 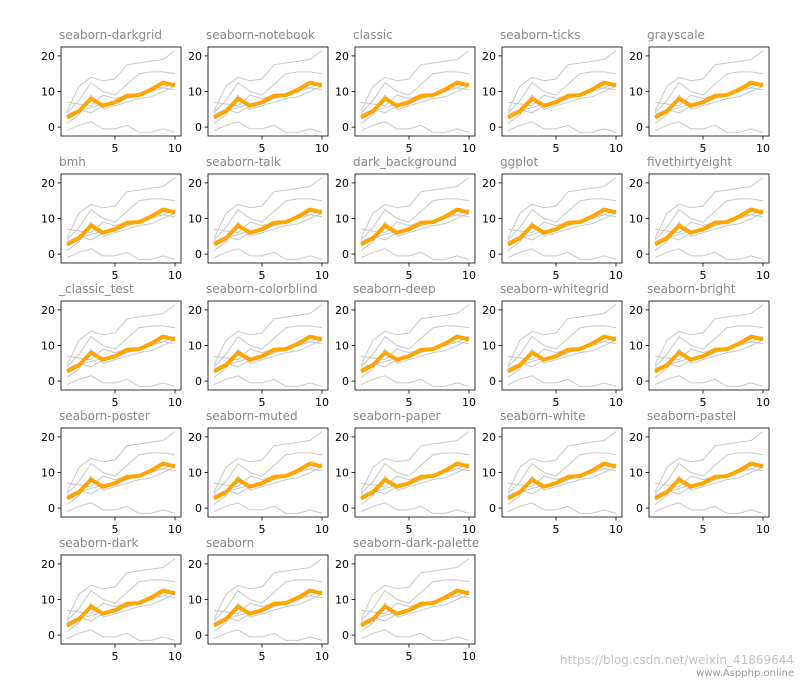 I want to click on panel-title: seaborn-dark-palette, so click(x=416, y=543).